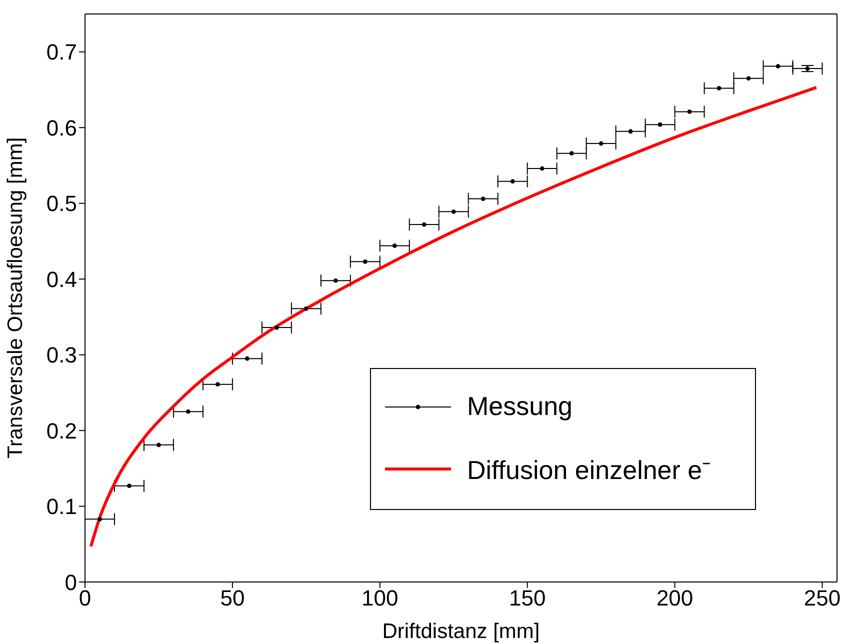  What do you see at coordinates (61, 52) in the screenshot?
I see `y-tick-label: 0.7` at bounding box center [61, 52].